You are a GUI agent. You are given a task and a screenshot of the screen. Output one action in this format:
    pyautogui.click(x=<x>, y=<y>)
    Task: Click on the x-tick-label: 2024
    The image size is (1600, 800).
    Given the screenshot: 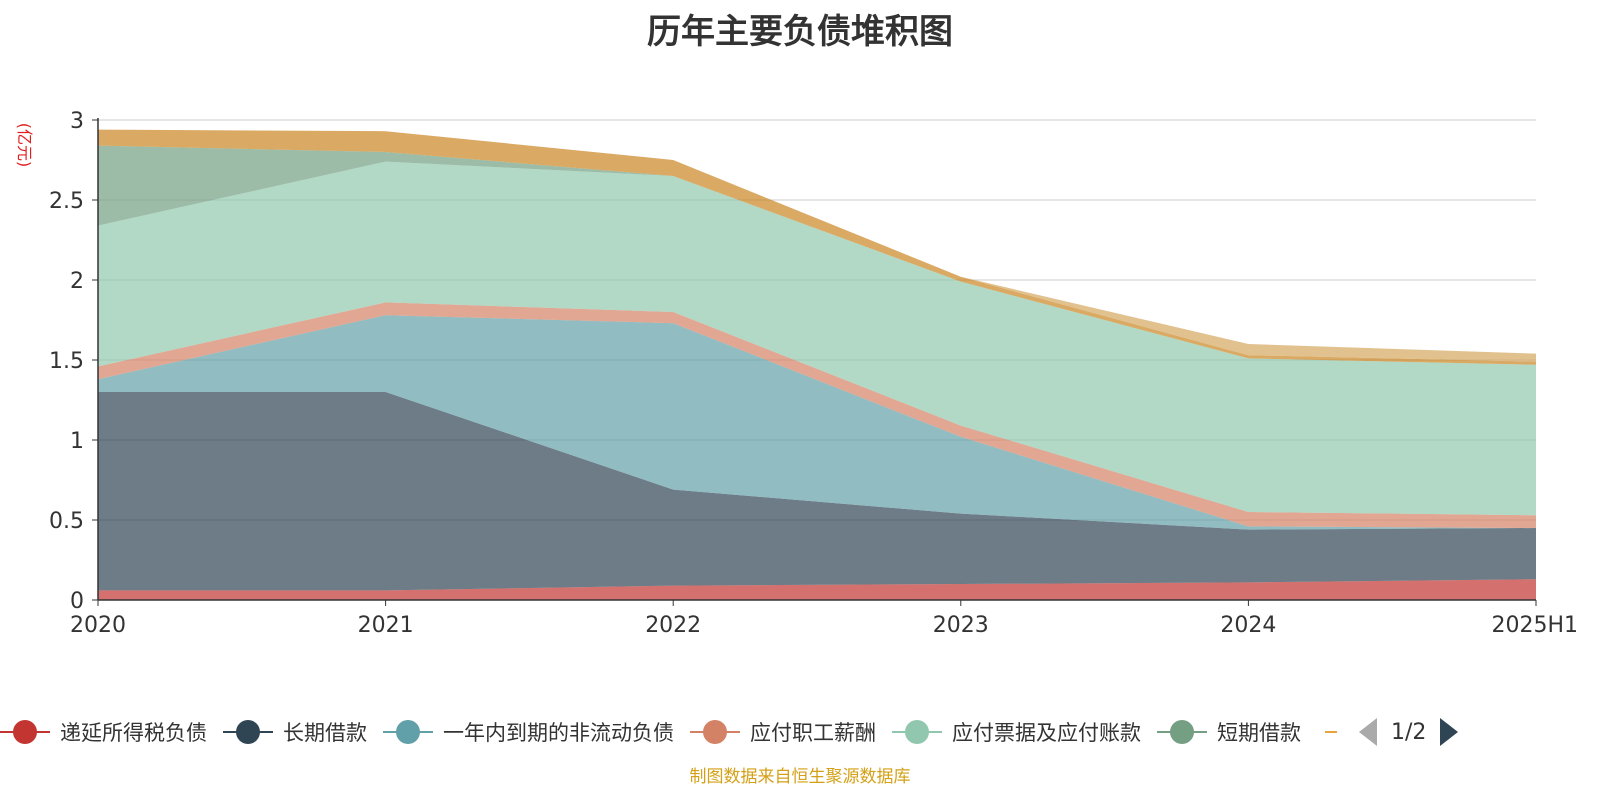 What is the action you would take?
    pyautogui.click(x=1248, y=625)
    